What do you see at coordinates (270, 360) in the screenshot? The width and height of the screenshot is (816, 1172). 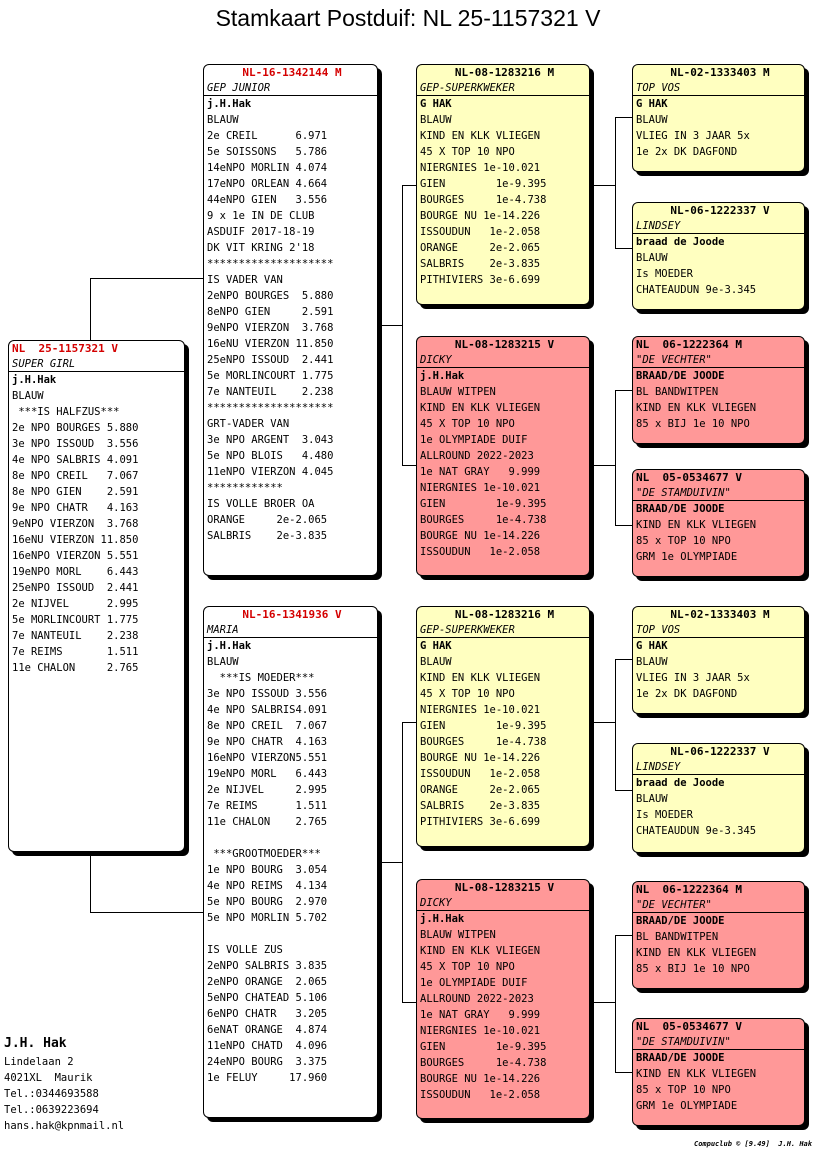 I see `detail-line: 25eNPO ISSOUD 2.441` at bounding box center [270, 360].